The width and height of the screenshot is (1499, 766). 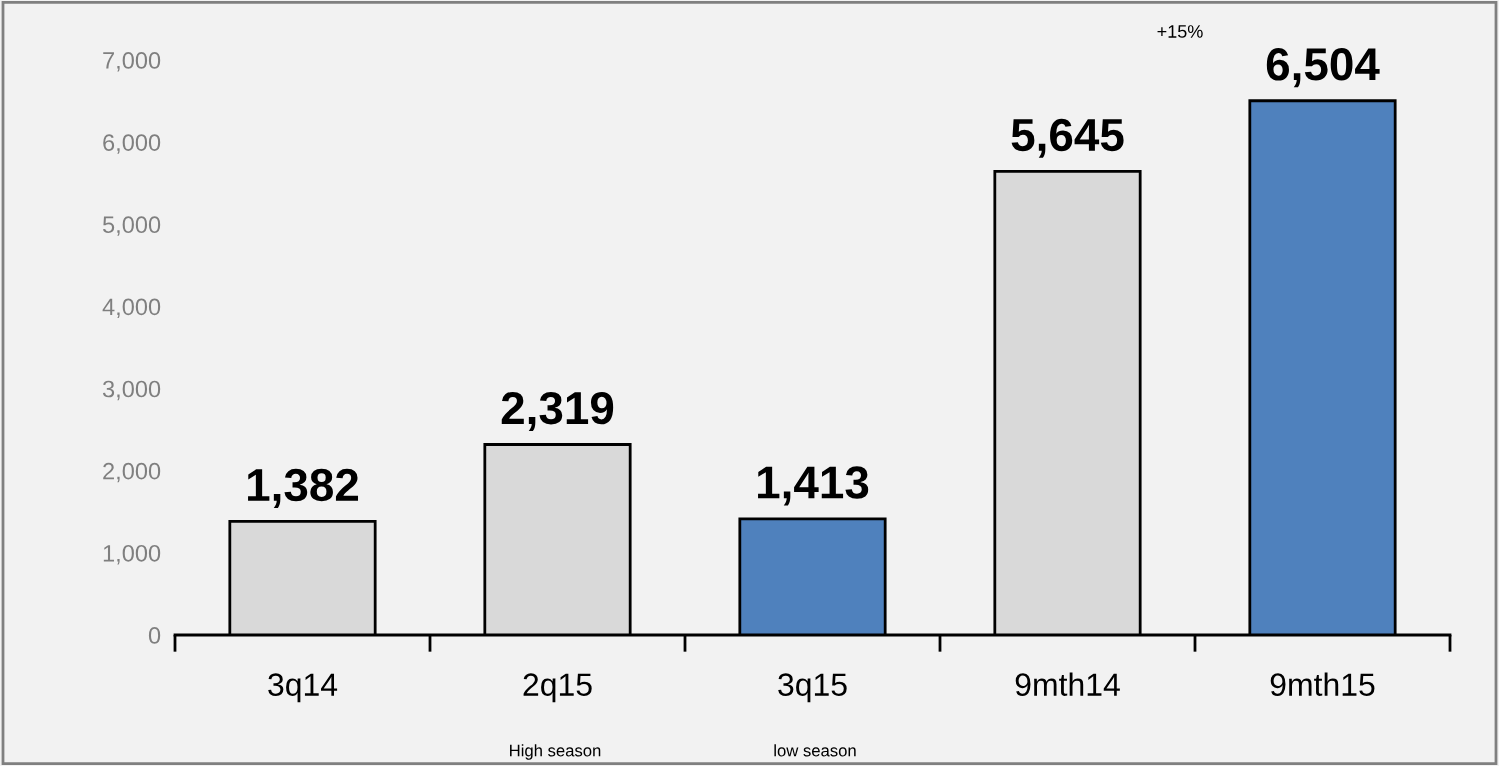 I want to click on text: +15%, so click(x=1180, y=31).